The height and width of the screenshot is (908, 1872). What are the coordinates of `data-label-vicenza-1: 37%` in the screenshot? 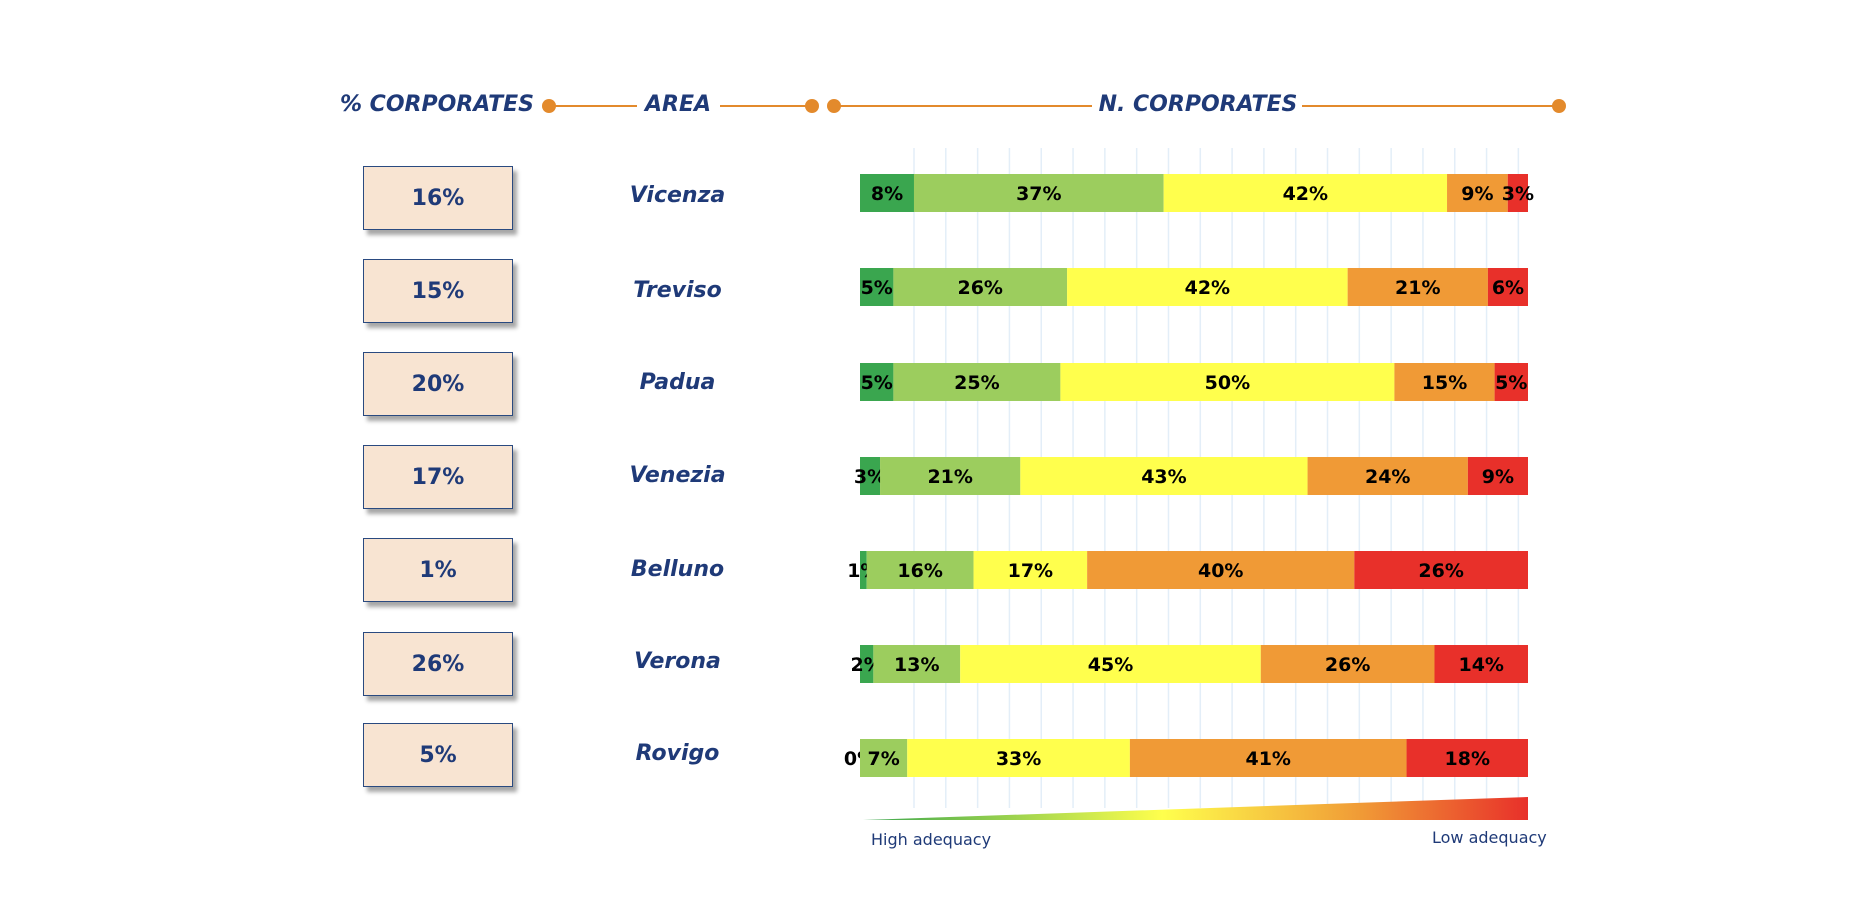 It's located at (1038, 194).